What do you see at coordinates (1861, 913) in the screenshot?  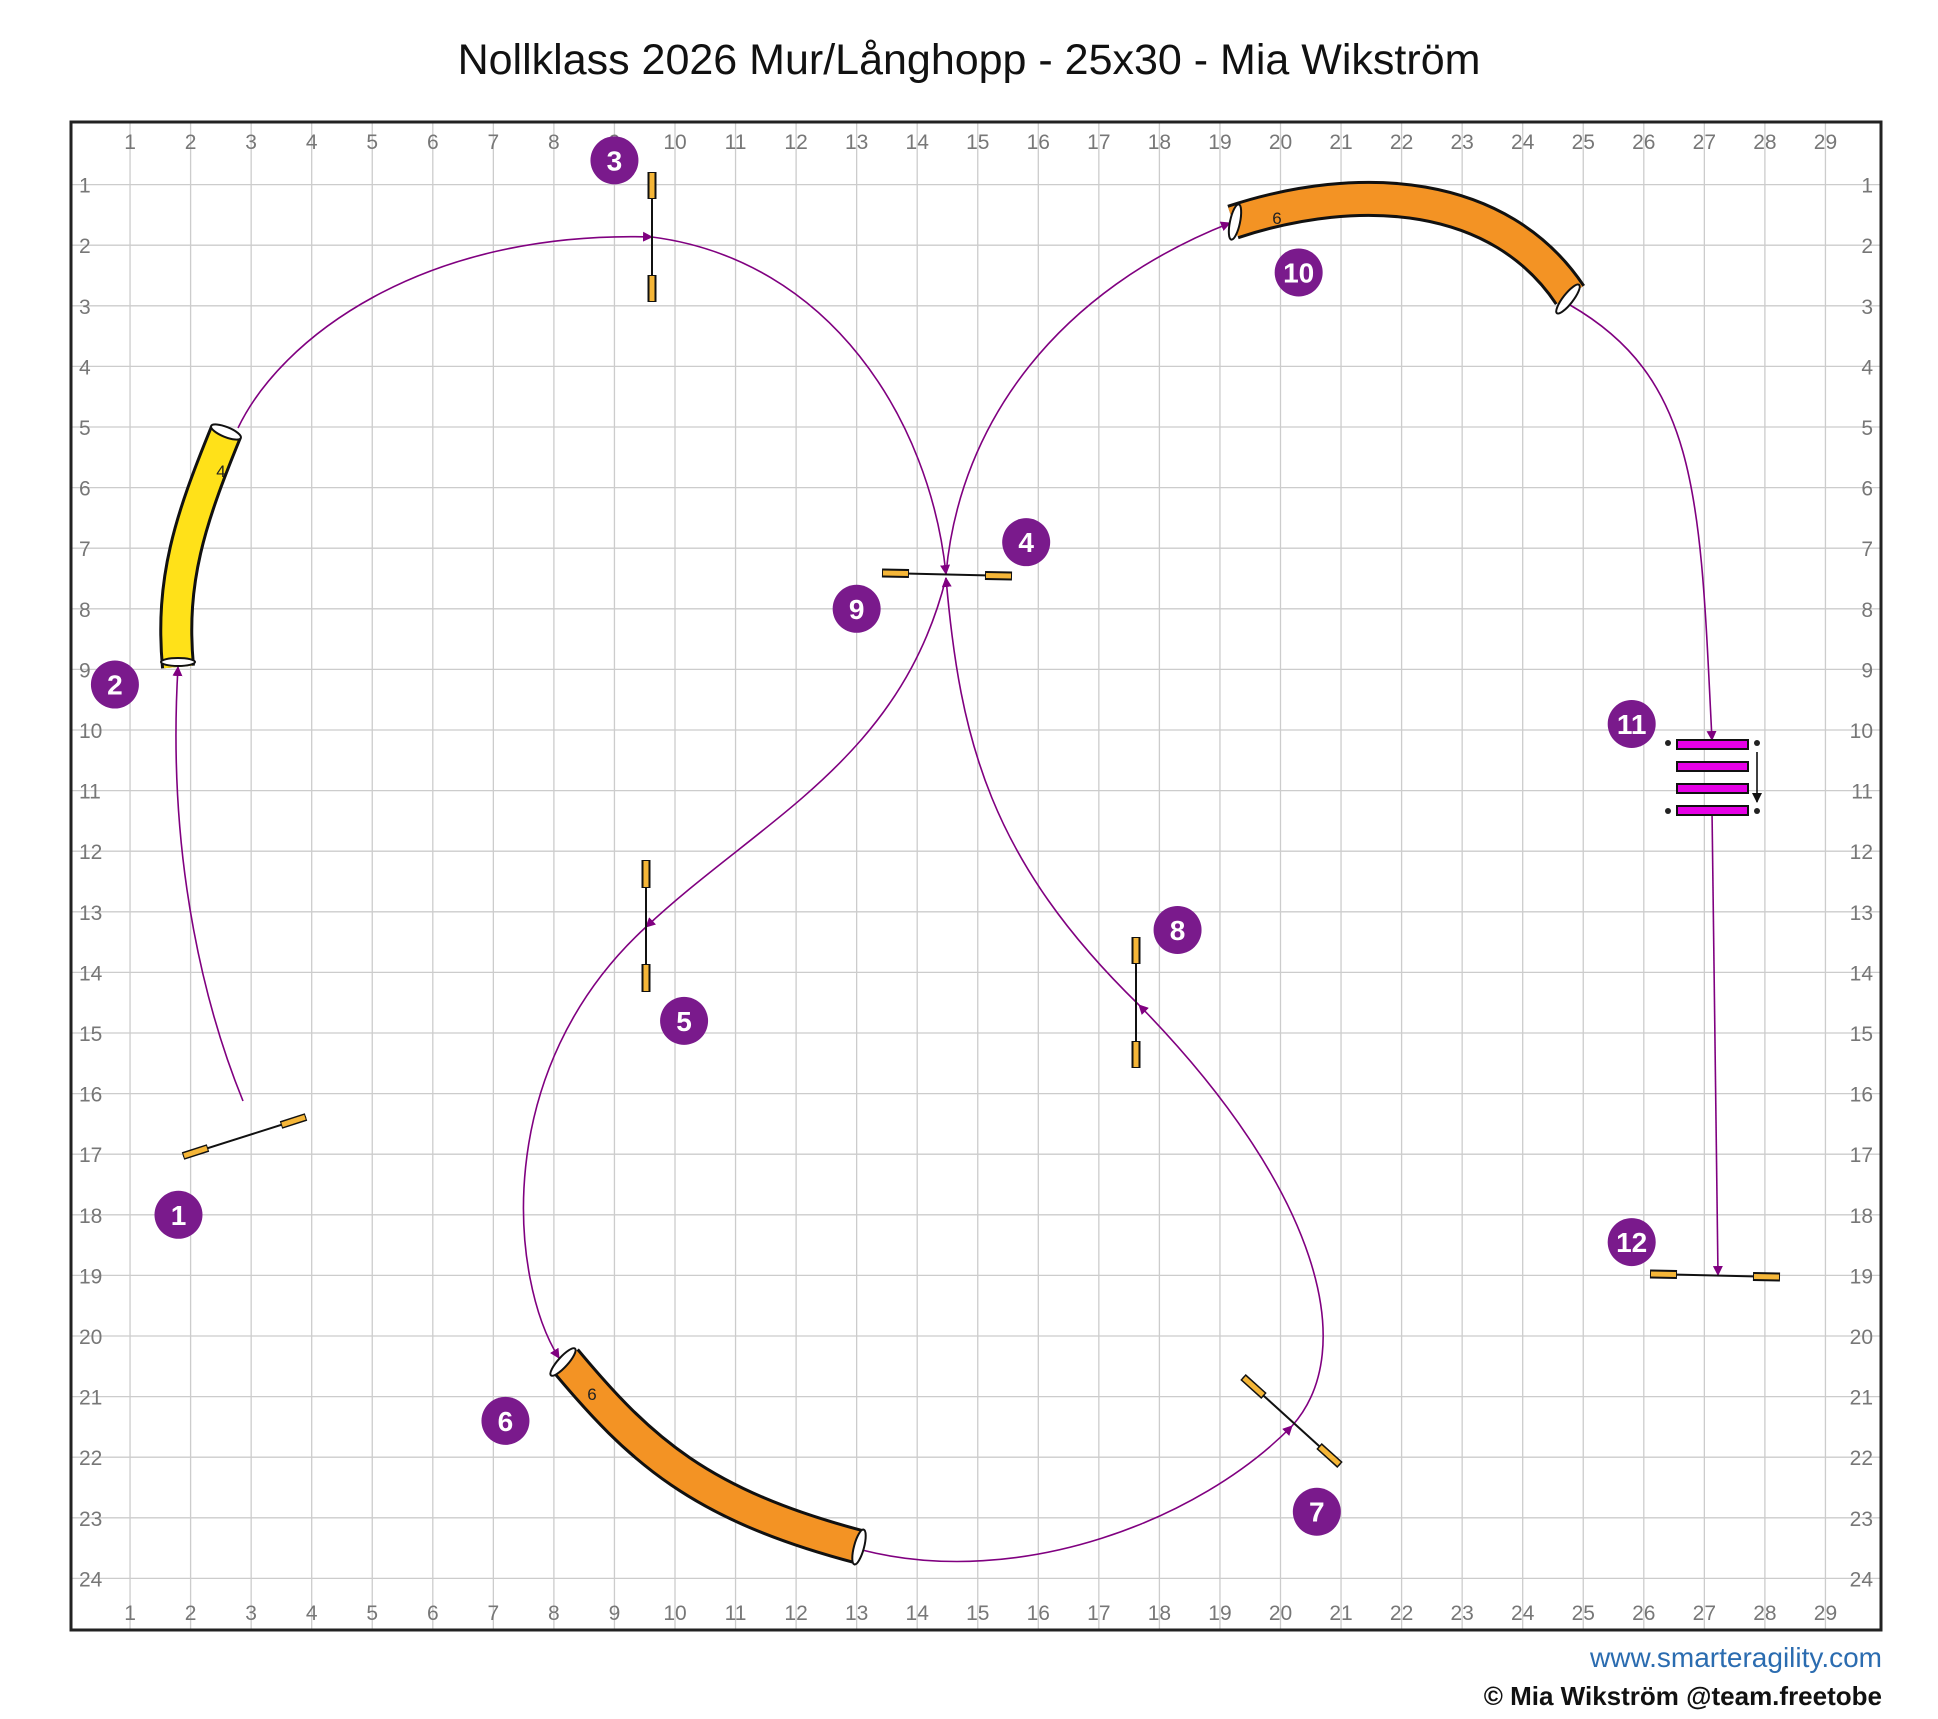 I see `y-axis-label-right: 13` at bounding box center [1861, 913].